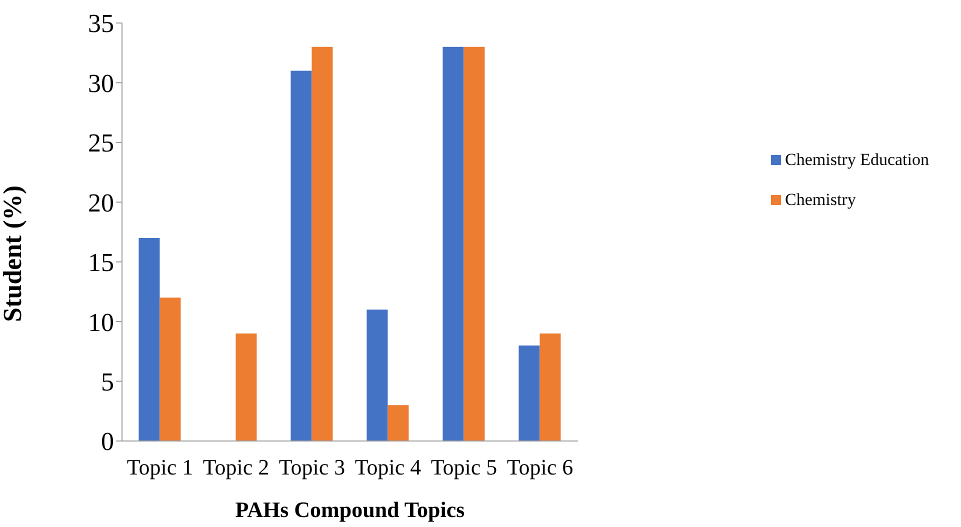  I want to click on y-tick-label: 10, so click(101, 322).